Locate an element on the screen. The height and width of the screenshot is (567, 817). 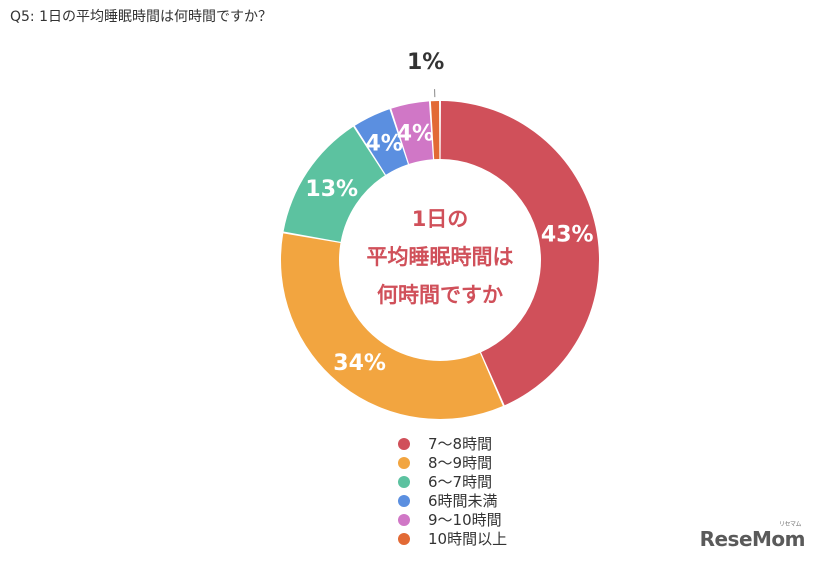
logo-text: ReseMom is located at coordinates (752, 539).